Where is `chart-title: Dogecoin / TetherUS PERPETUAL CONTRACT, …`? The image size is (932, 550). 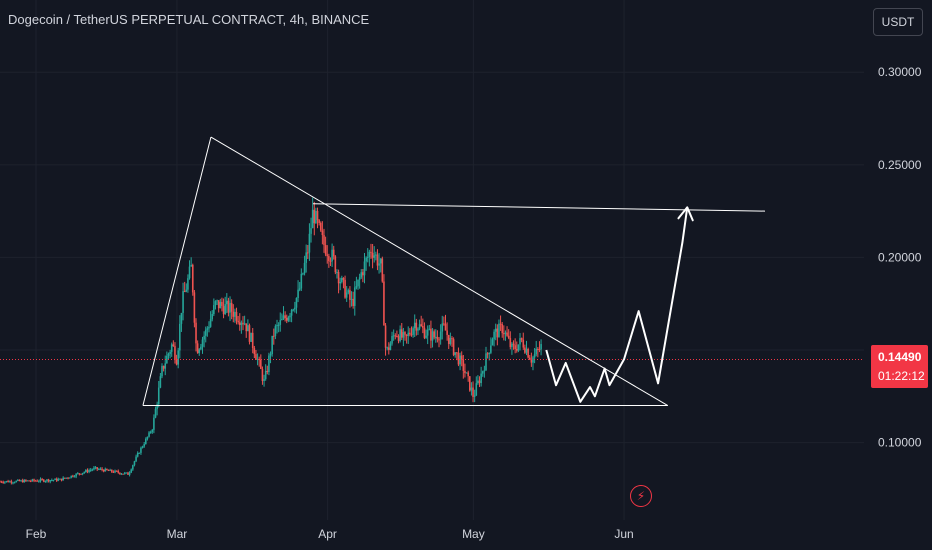
chart-title: Dogecoin / TetherUS PERPETUAL CONTRACT, … is located at coordinates (189, 19).